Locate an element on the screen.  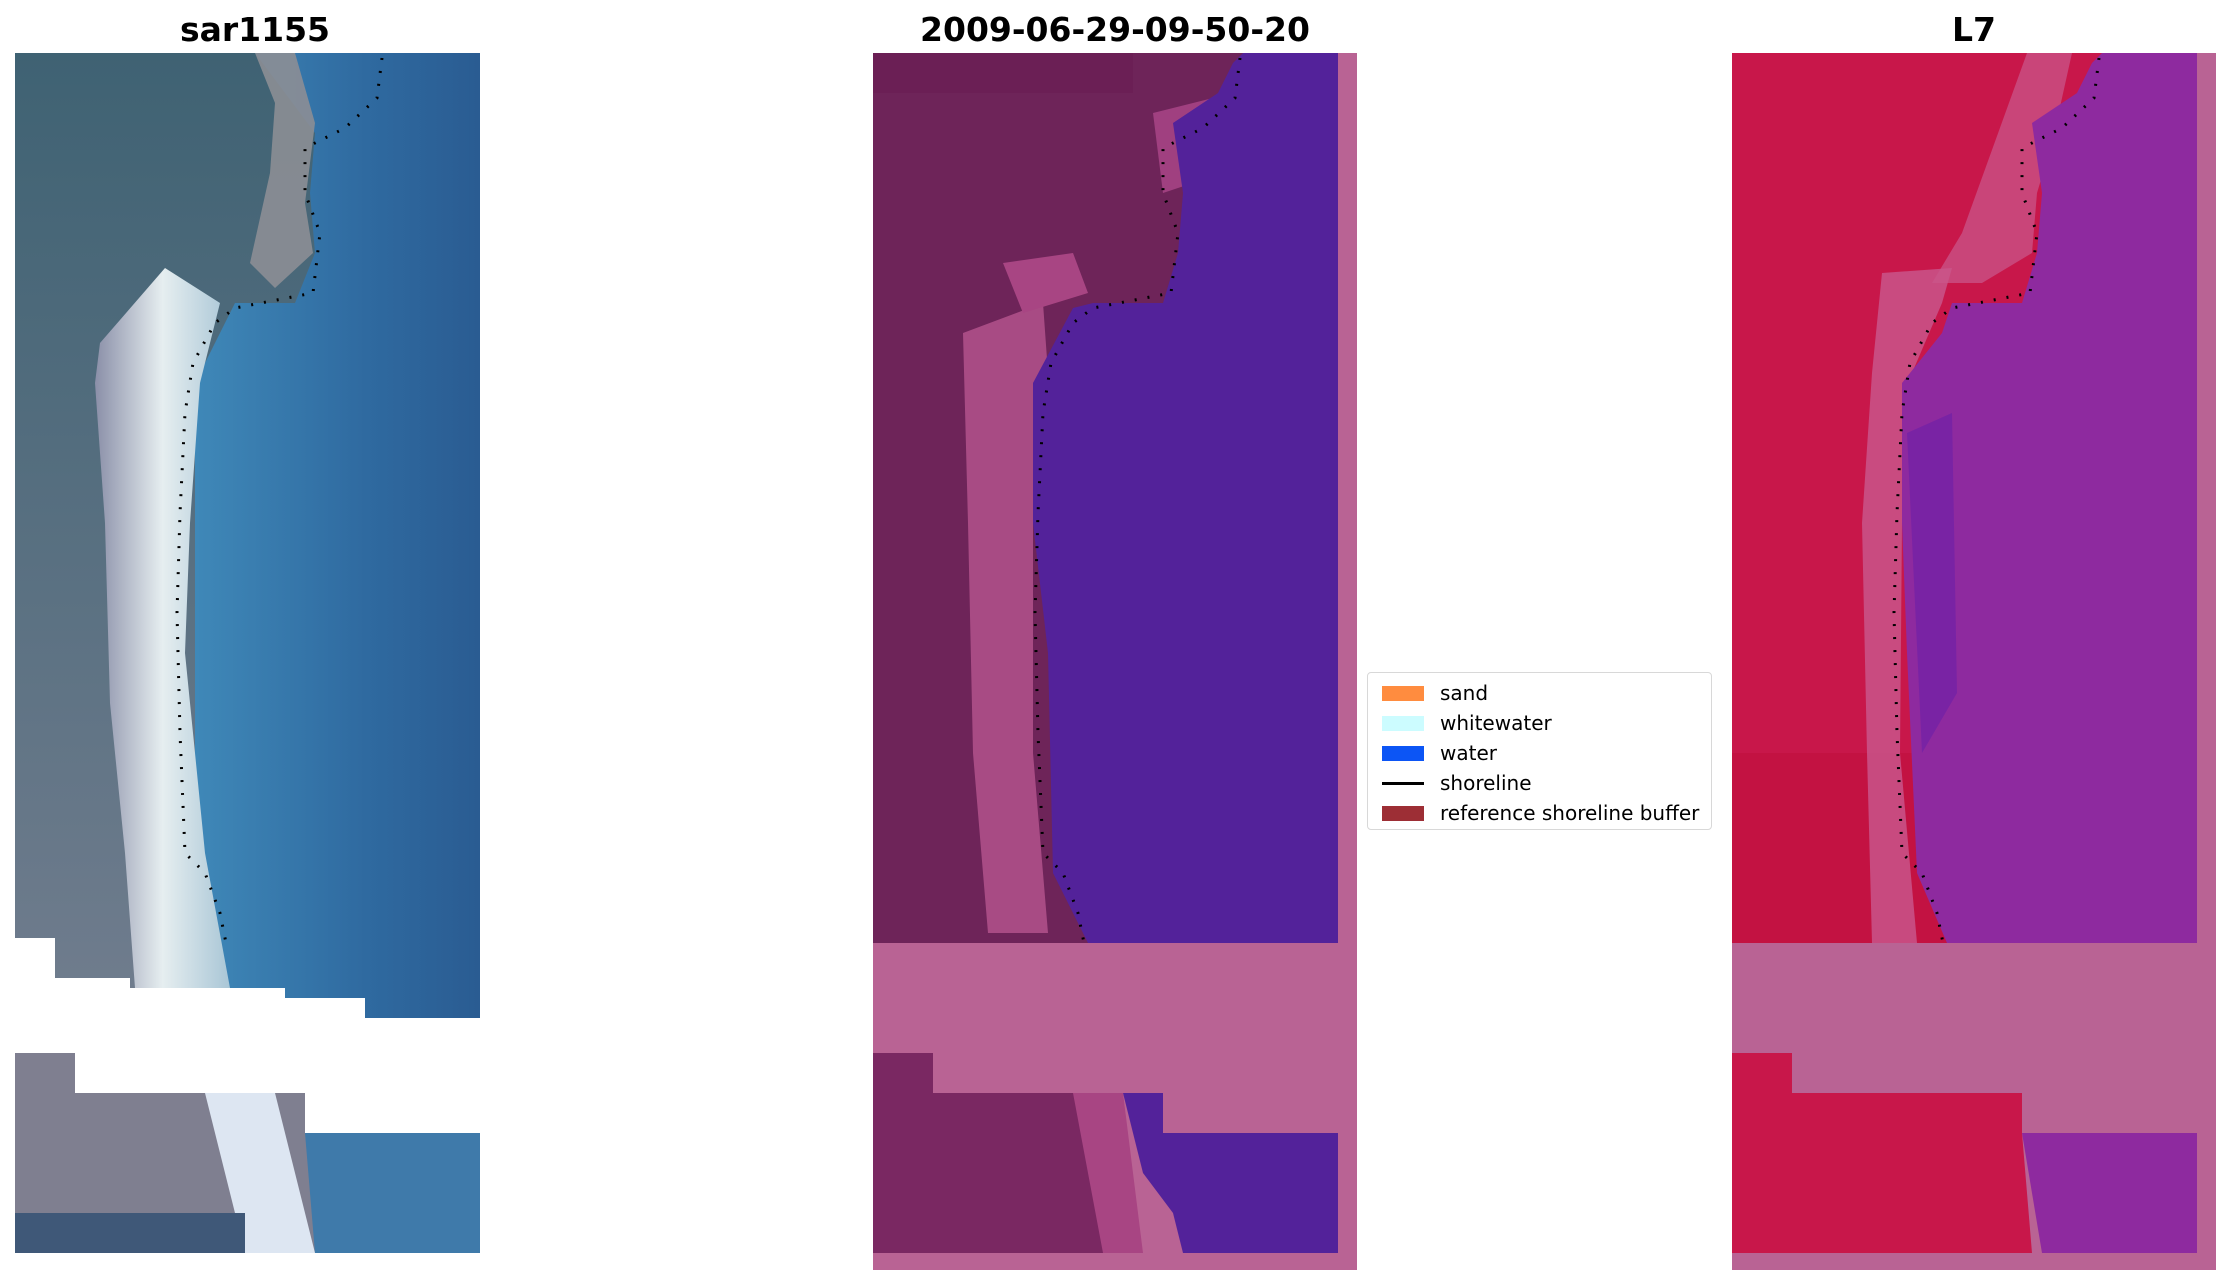
legend-label-reference-buffer: reference shoreline buffer is located at coordinates (1570, 813).